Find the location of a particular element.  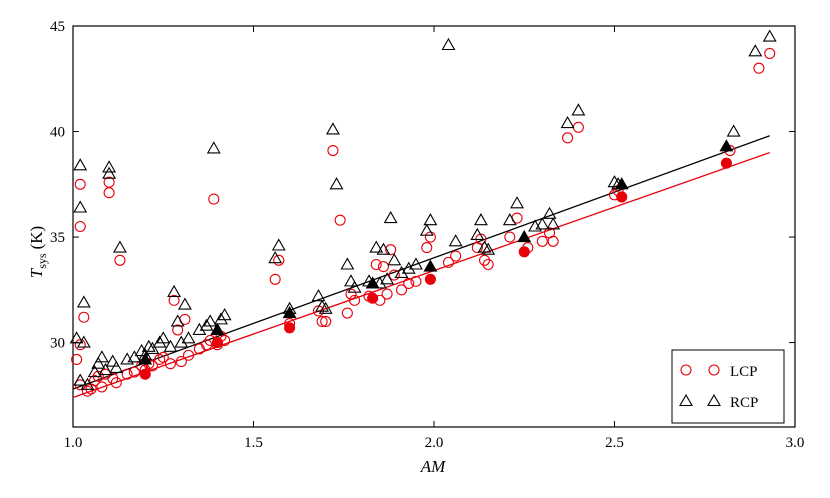

x-axis-label: AM is located at coordinates (433, 466).